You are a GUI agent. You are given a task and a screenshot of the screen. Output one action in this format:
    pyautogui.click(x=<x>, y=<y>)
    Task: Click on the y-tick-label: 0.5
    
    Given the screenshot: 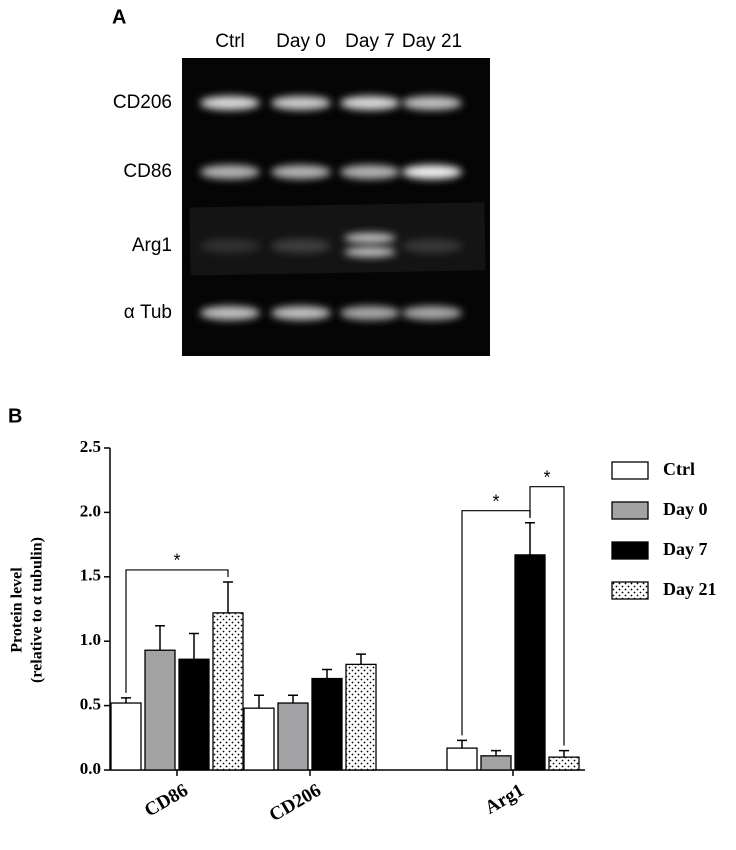 What is the action you would take?
    pyautogui.click(x=90, y=704)
    